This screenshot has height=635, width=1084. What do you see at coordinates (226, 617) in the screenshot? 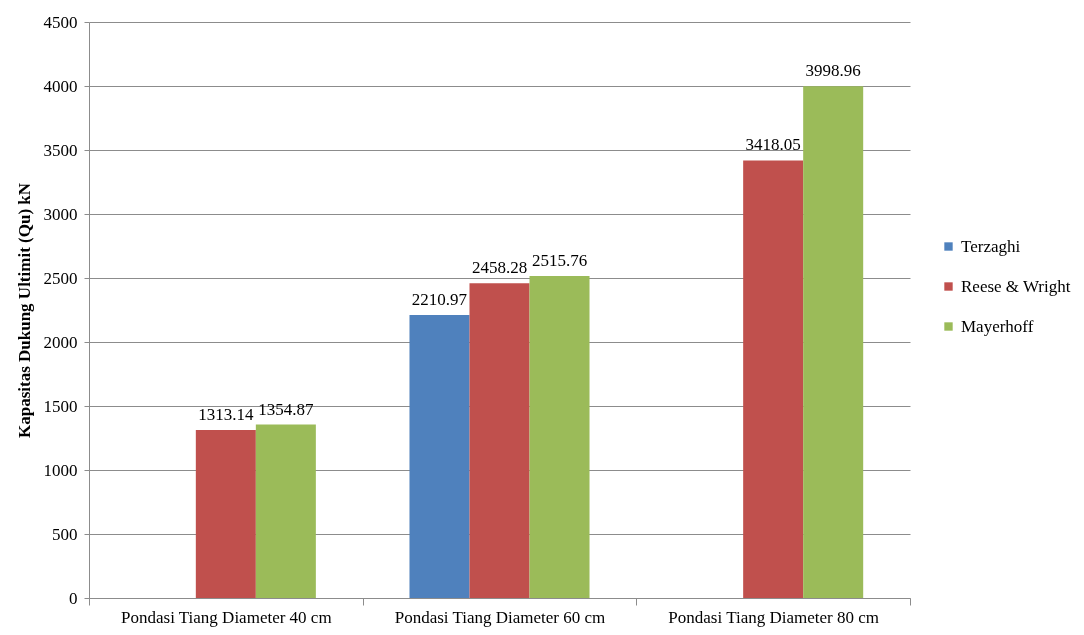
I see `x-tick-label: Pondasi Tiang Diameter 40 cm` at bounding box center [226, 617].